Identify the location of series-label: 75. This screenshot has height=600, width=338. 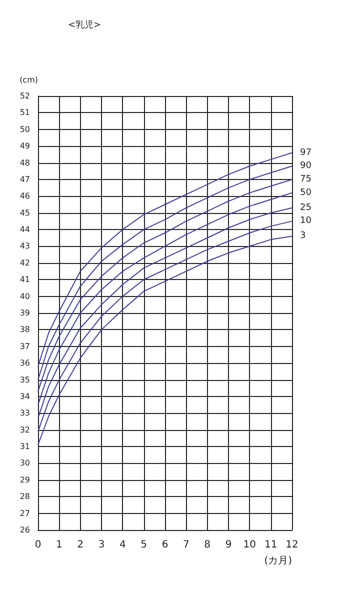
(306, 179).